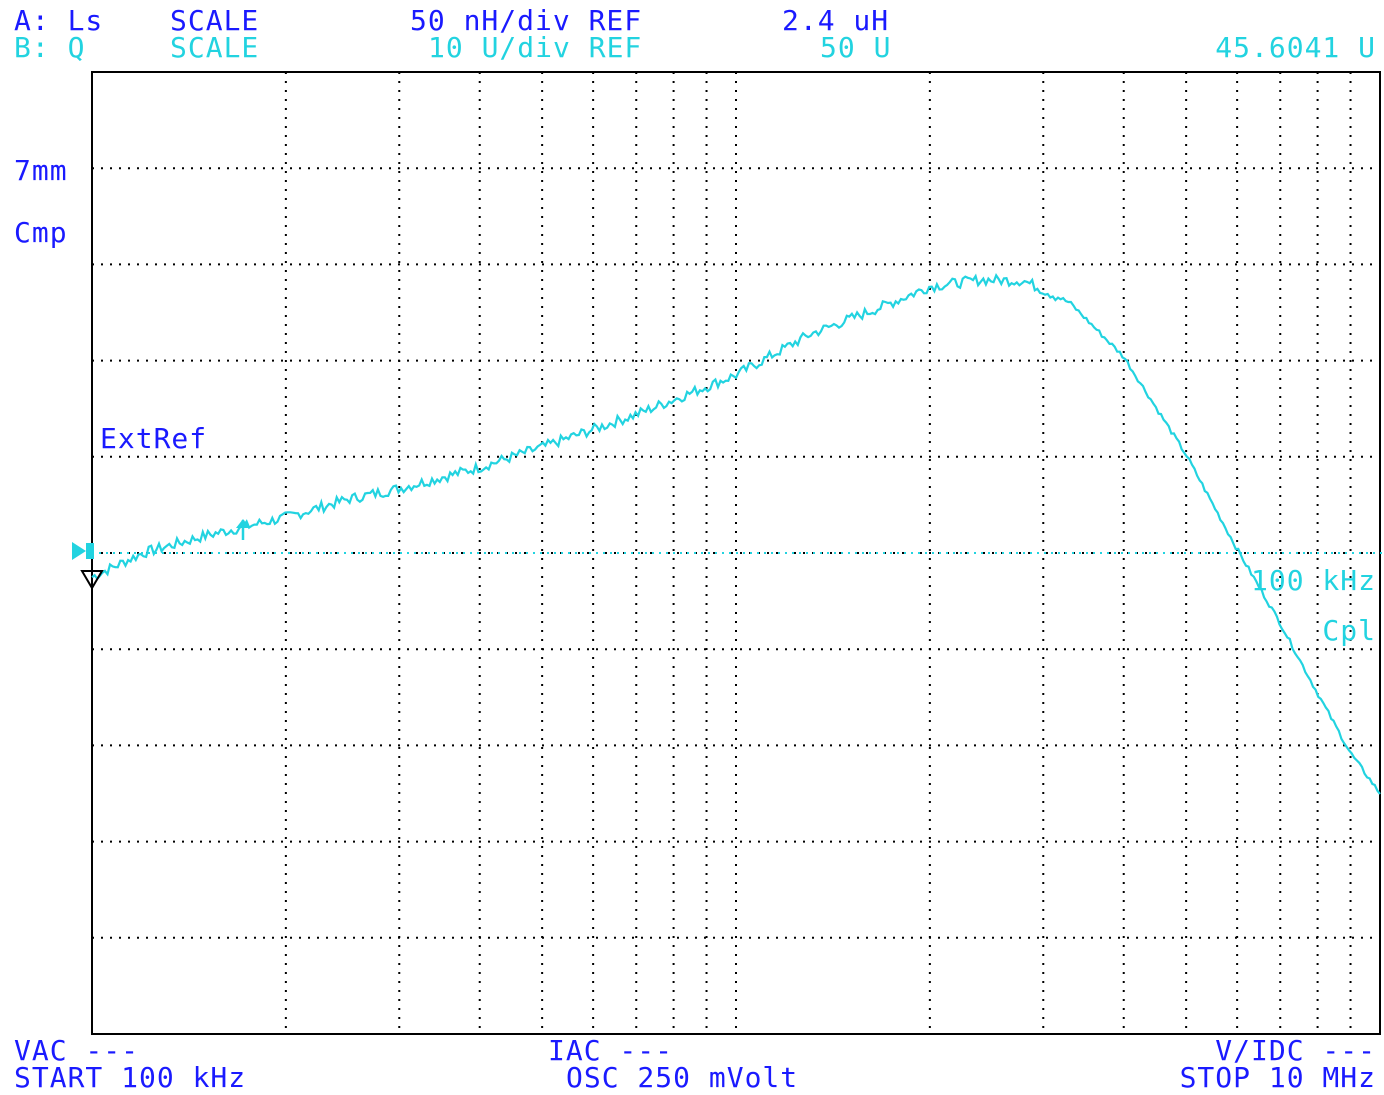 The image size is (1384, 1095). I want to click on annotation-cpl: Cpl, so click(1349, 630).